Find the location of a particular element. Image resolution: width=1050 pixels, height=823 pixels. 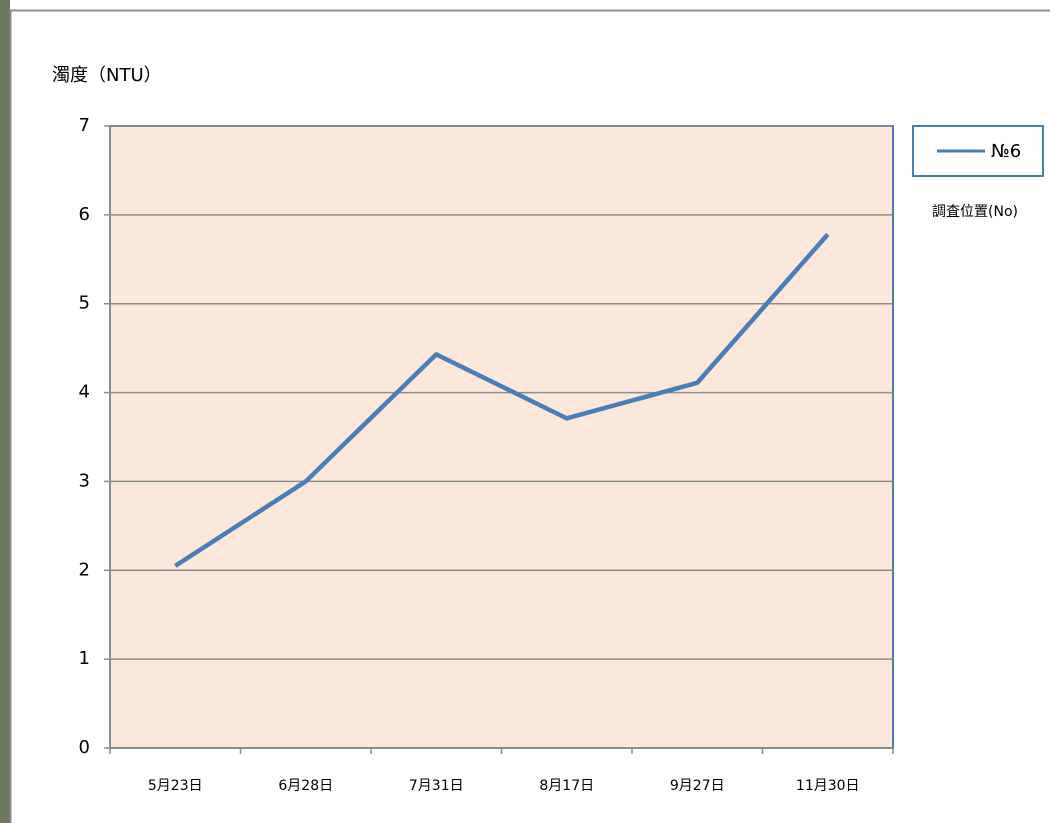

y-tick-label: 6 is located at coordinates (84, 214).